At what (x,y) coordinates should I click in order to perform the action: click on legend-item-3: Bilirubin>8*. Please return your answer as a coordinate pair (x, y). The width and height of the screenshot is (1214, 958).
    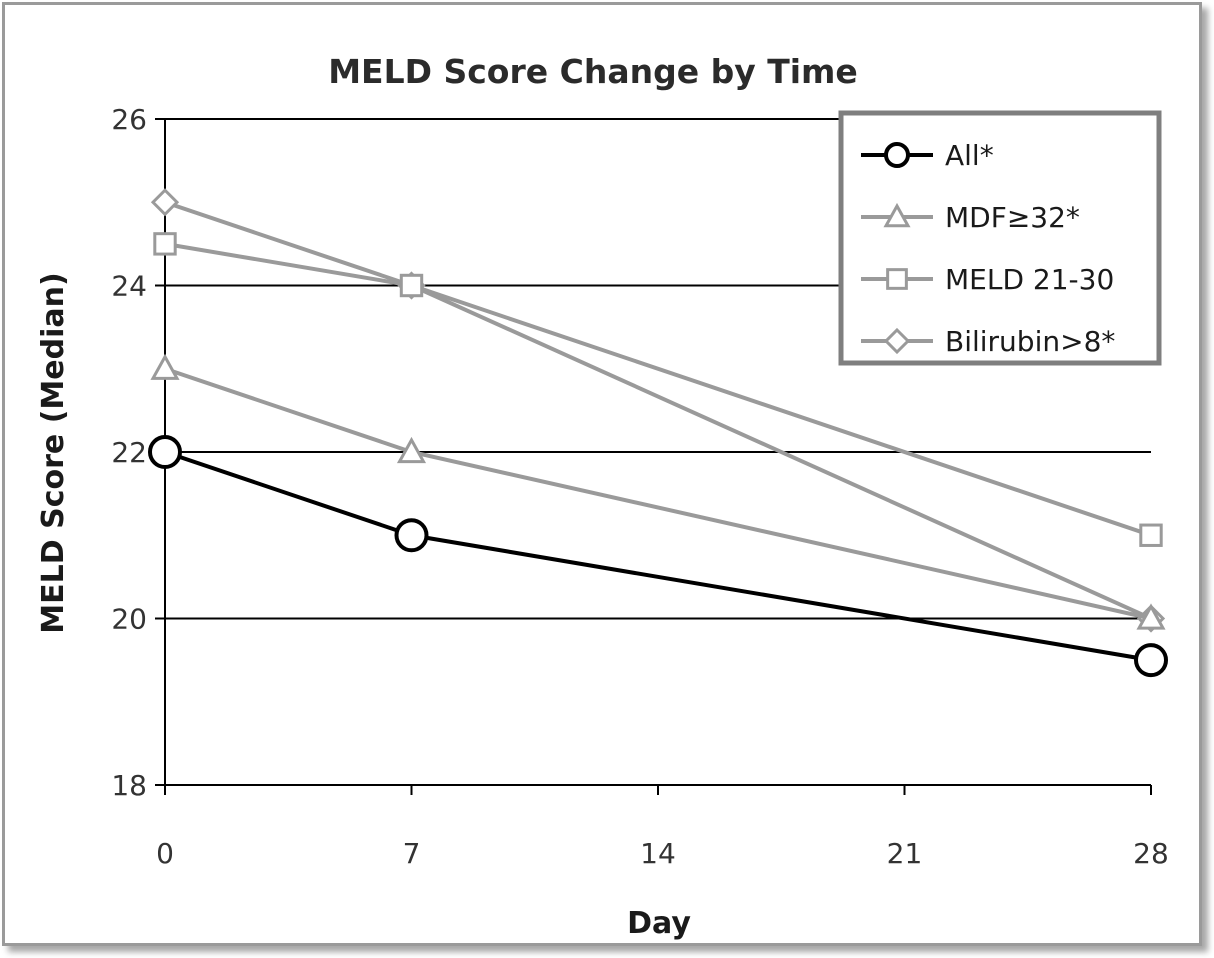
    Looking at the image, I should click on (988, 341).